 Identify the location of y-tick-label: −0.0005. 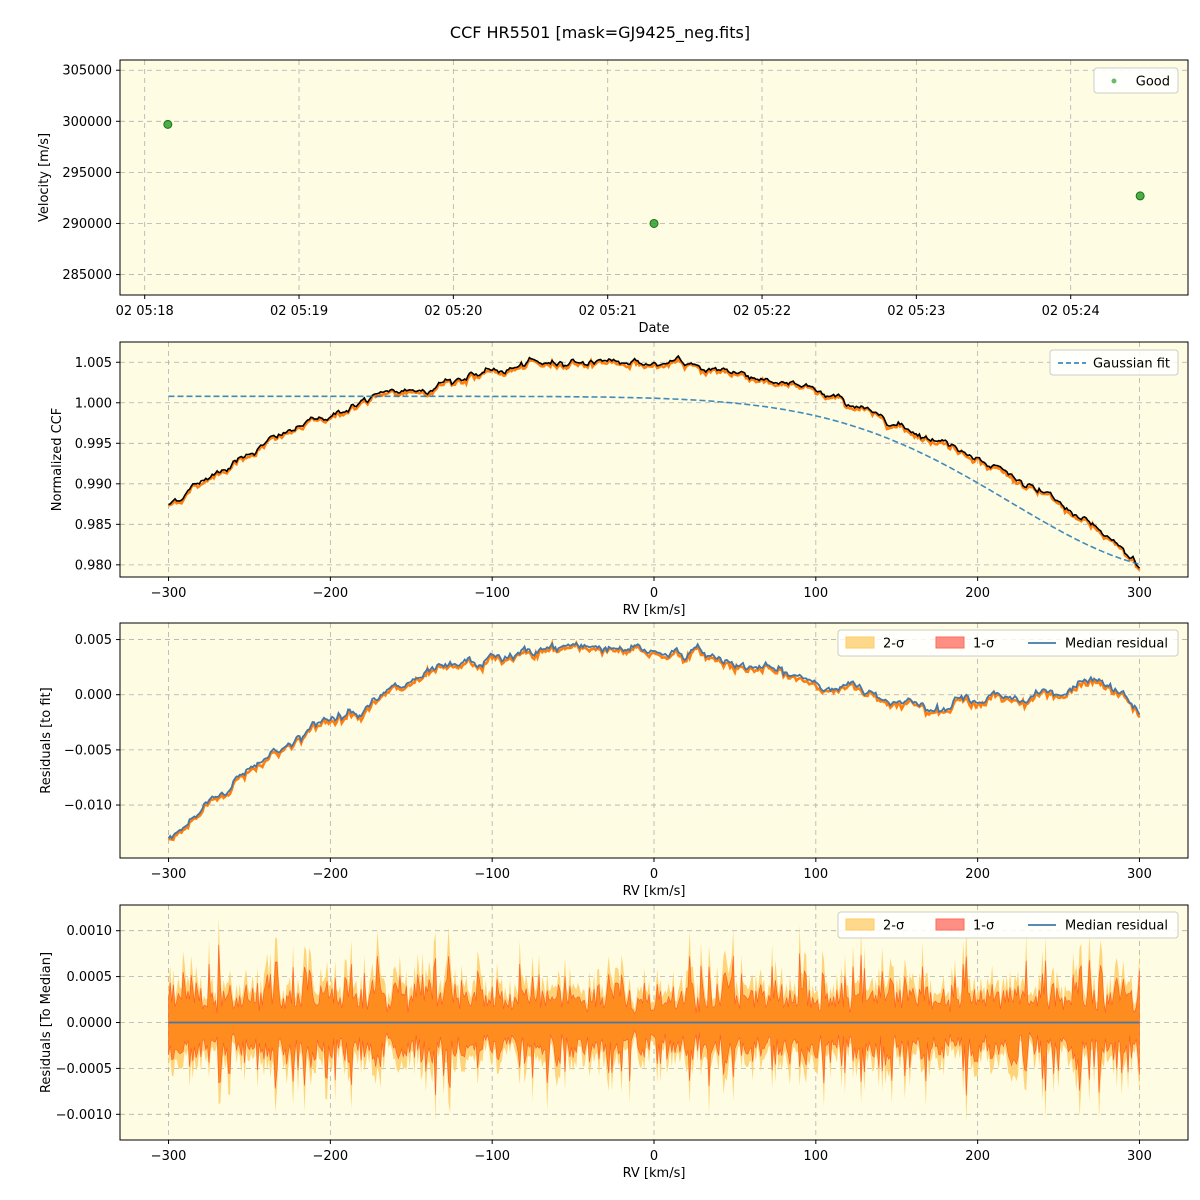
(84, 1069).